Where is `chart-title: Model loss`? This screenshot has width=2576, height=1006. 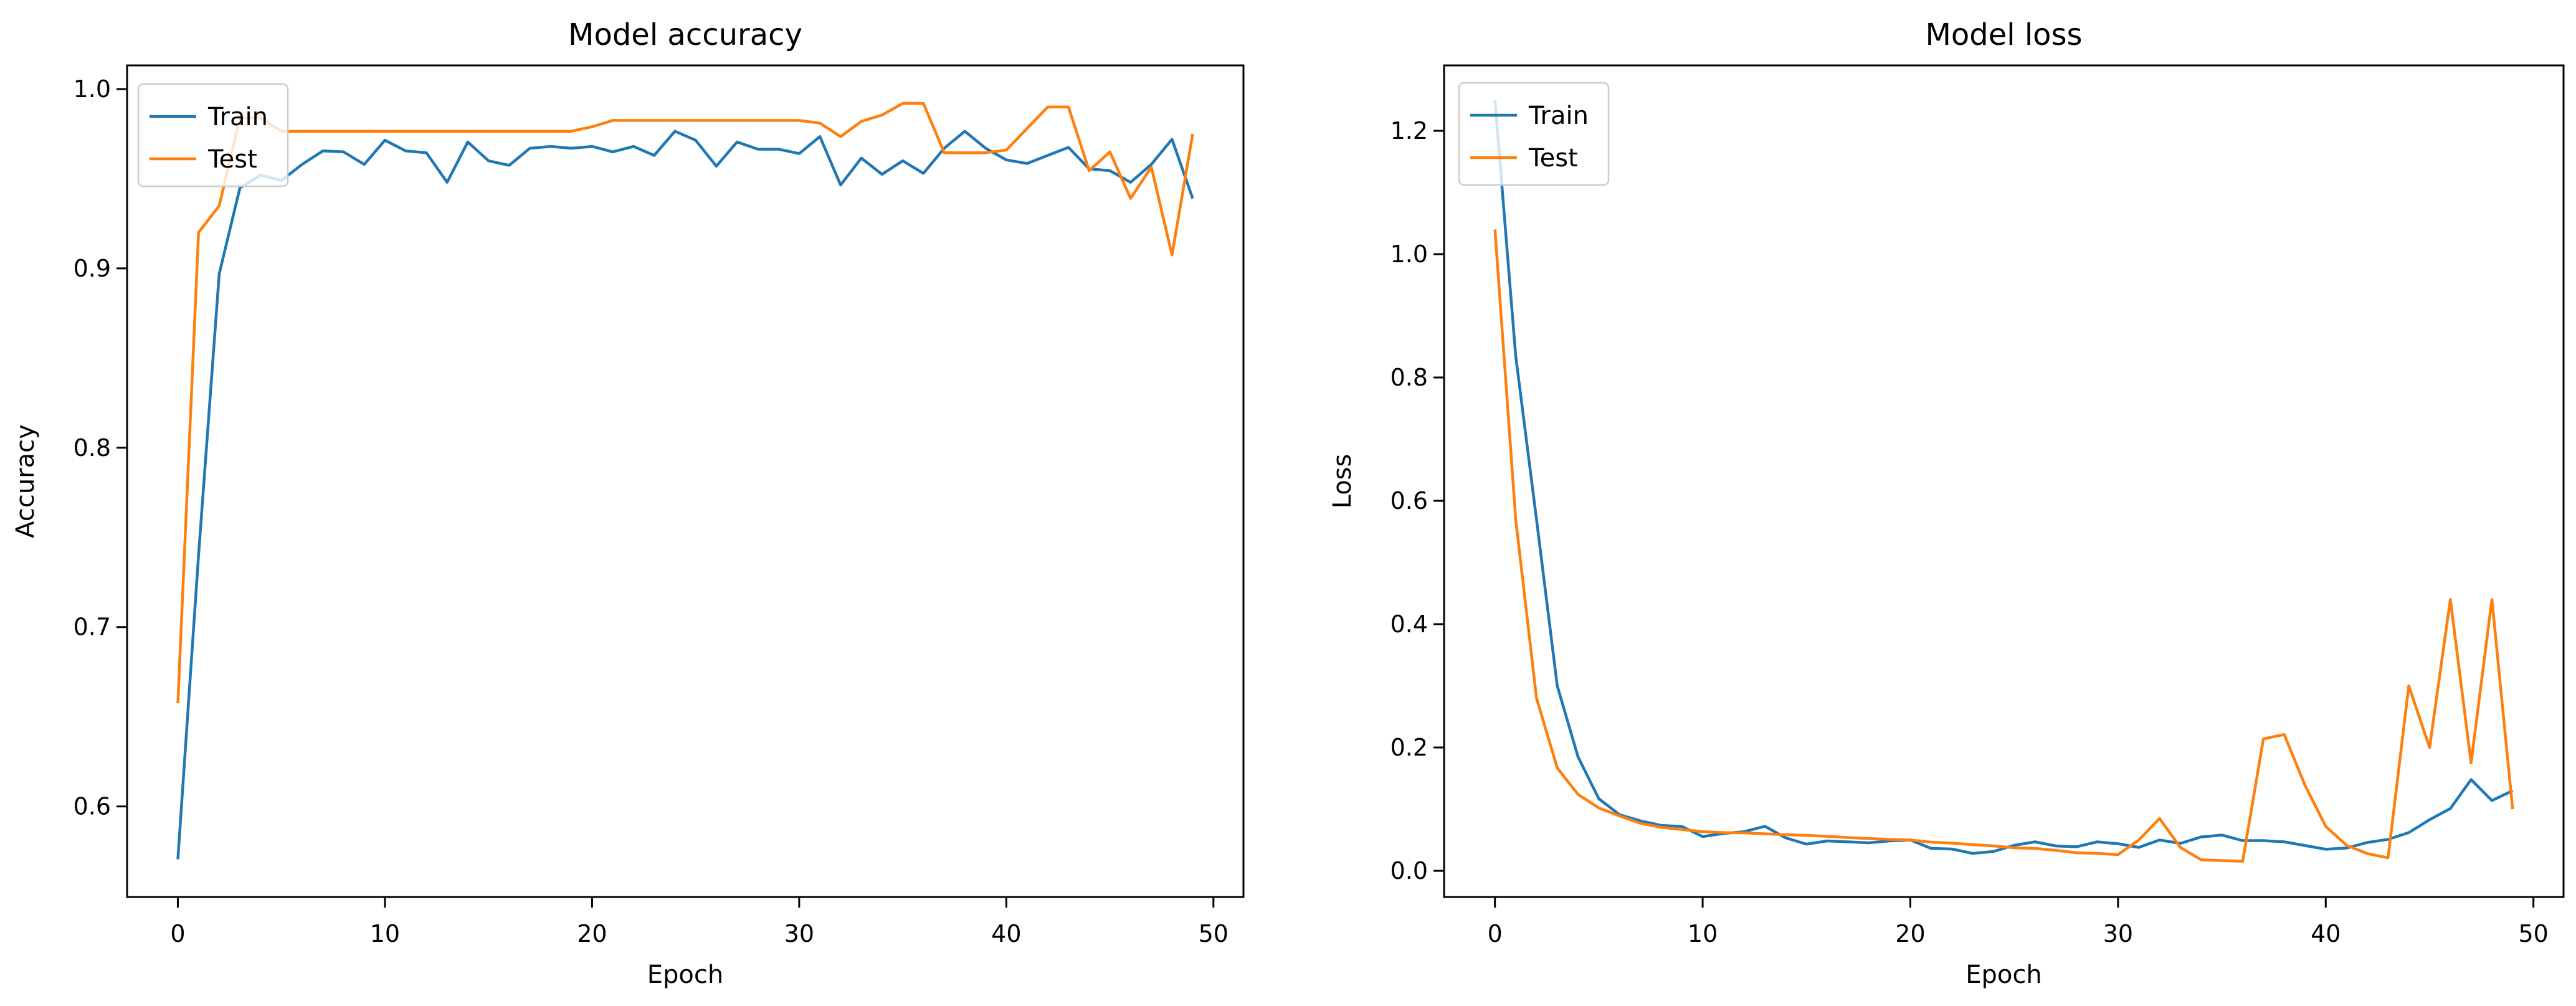 chart-title: Model loss is located at coordinates (2004, 34).